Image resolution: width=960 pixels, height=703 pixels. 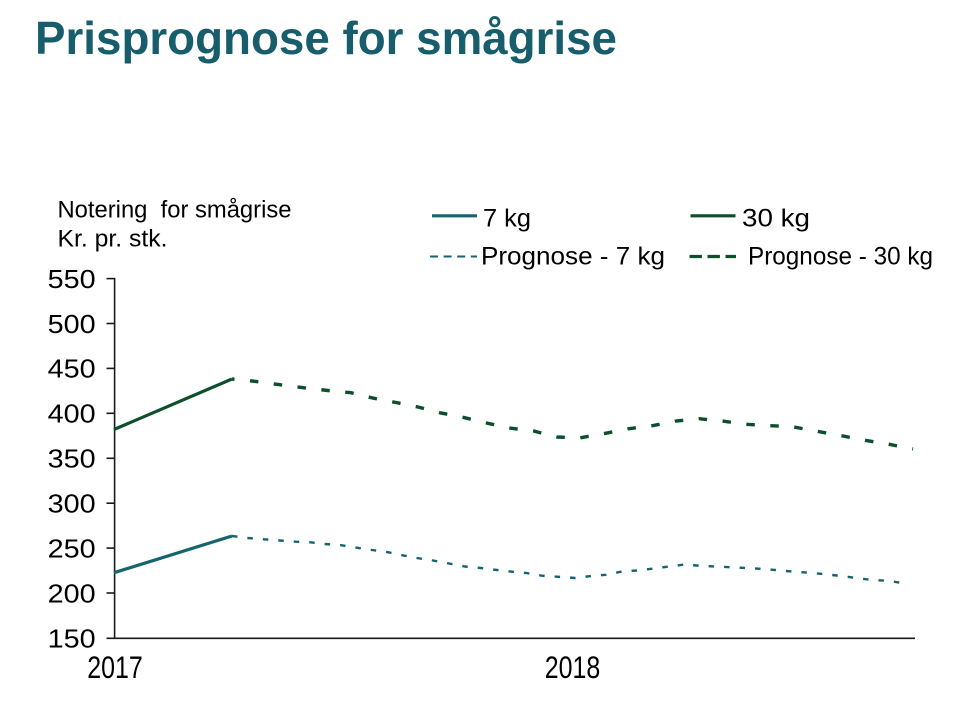 I want to click on svg-text: 2017, so click(x=115, y=667).